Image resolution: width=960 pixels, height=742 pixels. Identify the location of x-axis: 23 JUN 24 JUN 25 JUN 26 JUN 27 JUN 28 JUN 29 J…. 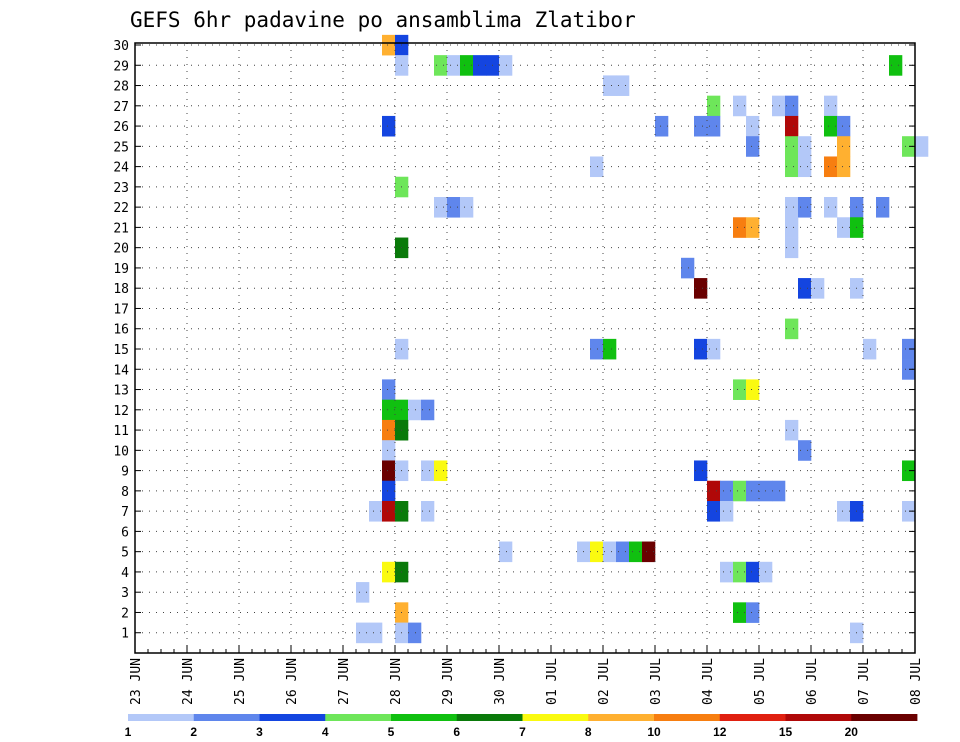
(526, 675).